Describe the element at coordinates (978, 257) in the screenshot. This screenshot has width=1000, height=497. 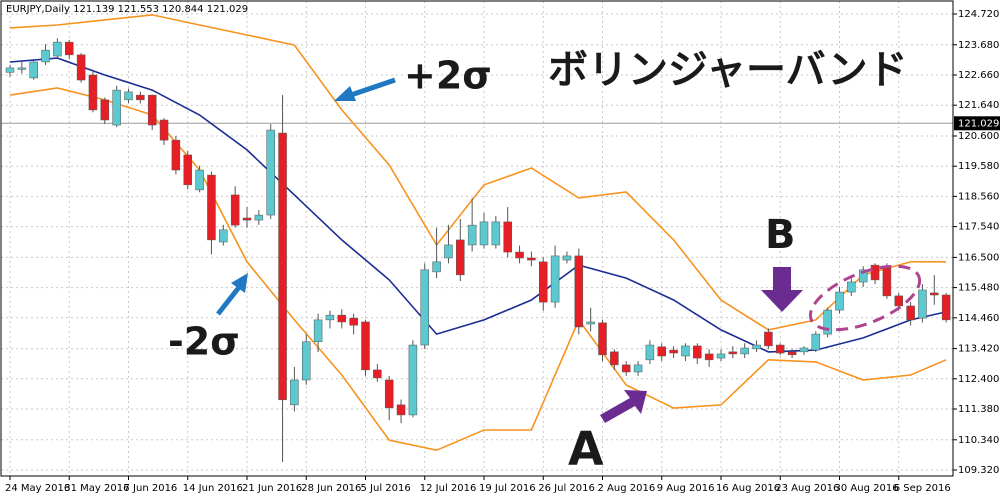
I see `y-tick-label: 116.500` at that location.